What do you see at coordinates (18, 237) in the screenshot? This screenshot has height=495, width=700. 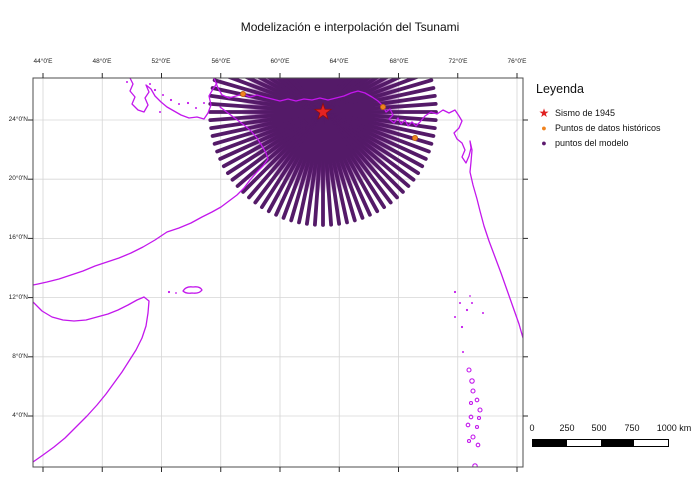 I see `y-tick-label: 16°0'N` at bounding box center [18, 237].